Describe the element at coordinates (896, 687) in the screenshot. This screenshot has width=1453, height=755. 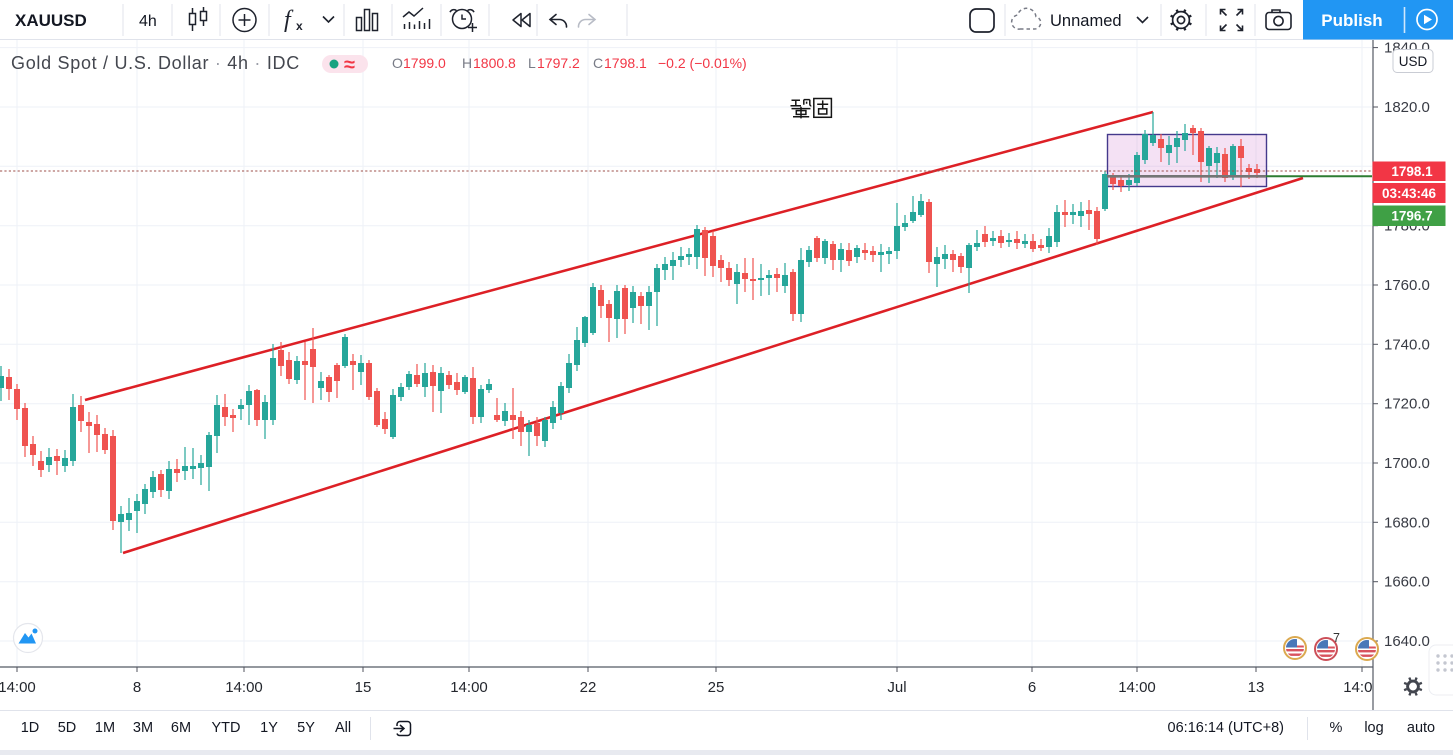
I see `svg-text: Jul` at that location.